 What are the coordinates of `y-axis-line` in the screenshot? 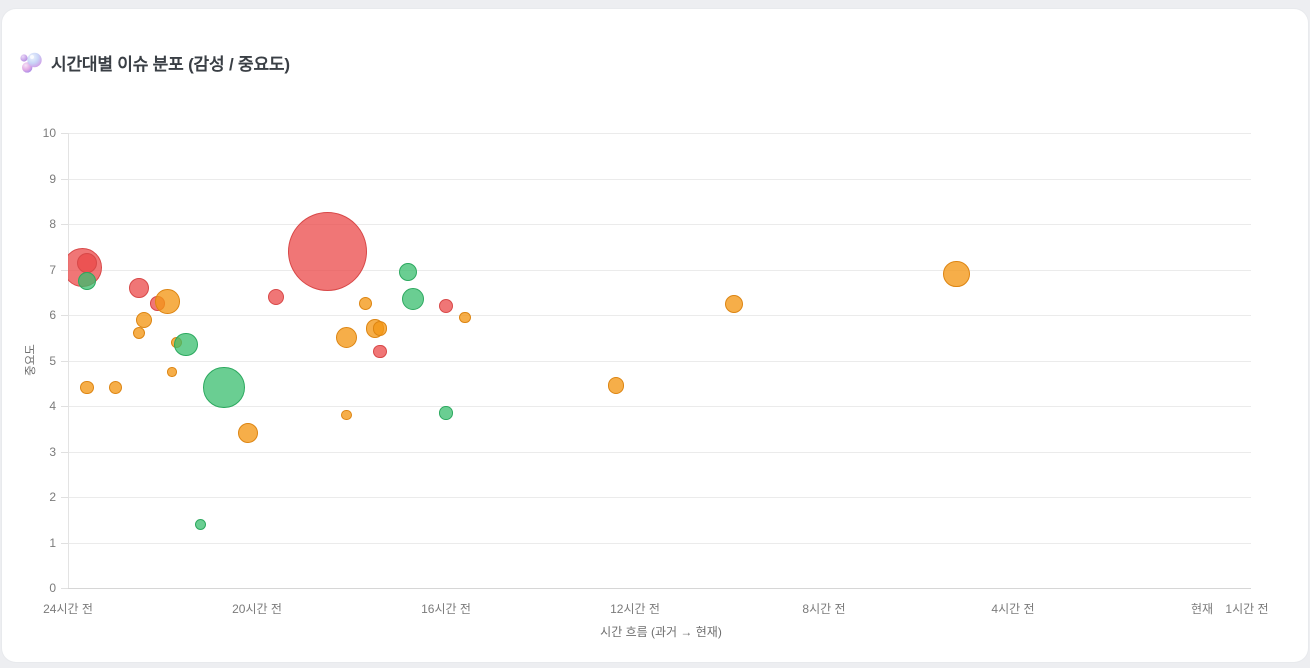 It's located at (68, 360).